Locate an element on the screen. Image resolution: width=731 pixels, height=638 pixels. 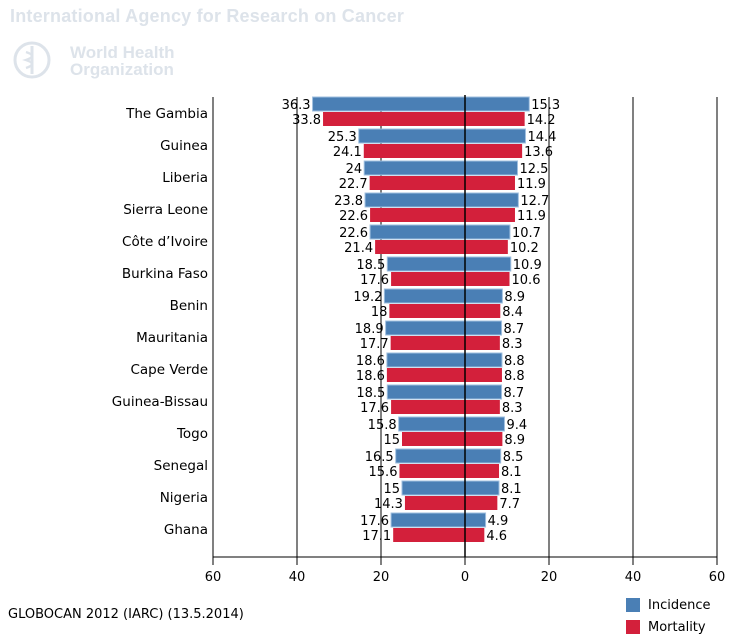
row-0-bar-incidence-left is located at coordinates (389, 104).